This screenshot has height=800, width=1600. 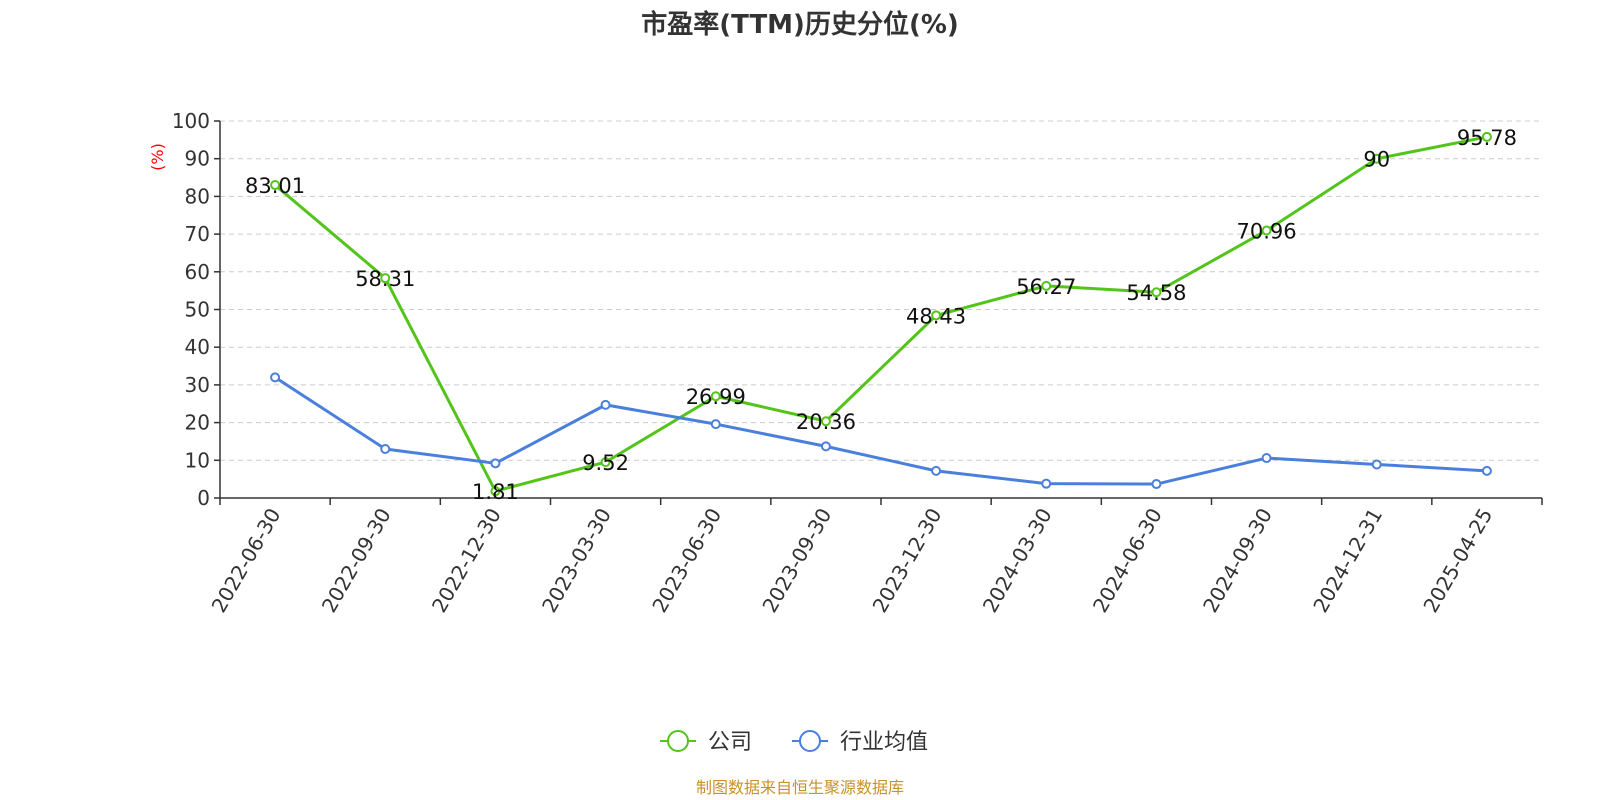 I want to click on x-tick-label: 2024-03-30, so click(x=1017, y=560).